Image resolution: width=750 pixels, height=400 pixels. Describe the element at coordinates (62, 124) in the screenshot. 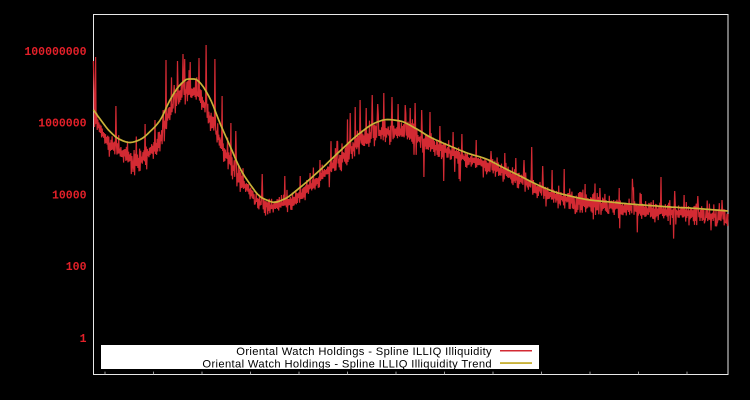

I see `svg-text: 1000000` at that location.